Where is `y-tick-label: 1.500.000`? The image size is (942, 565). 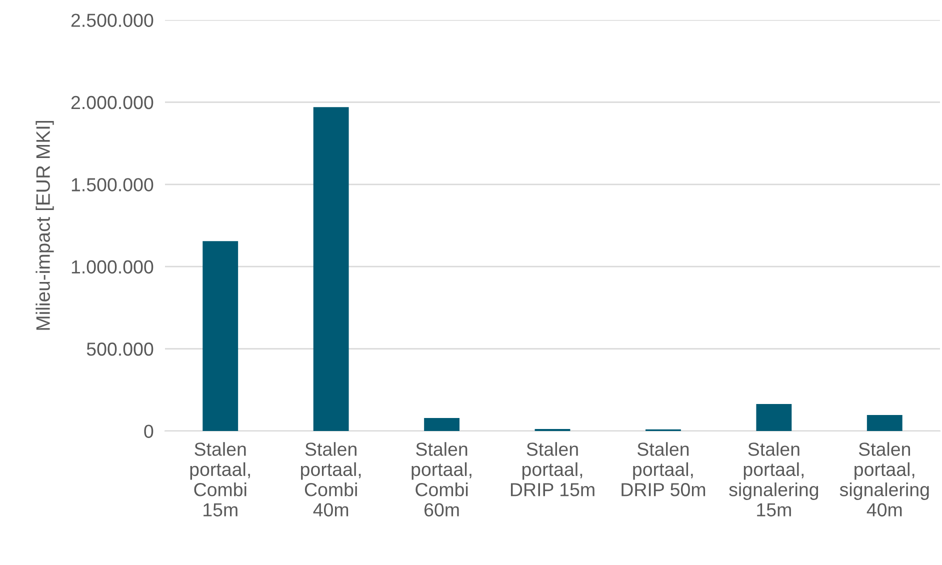
y-tick-label: 1.500.000 is located at coordinates (113, 185).